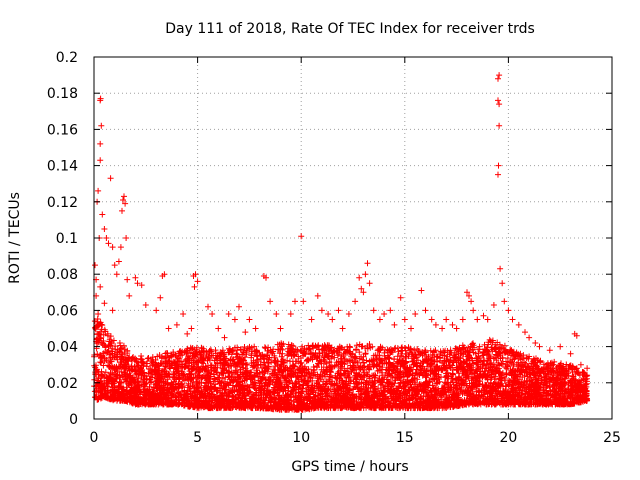  What do you see at coordinates (405, 438) in the screenshot?
I see `x-tick-label: 15` at bounding box center [405, 438].